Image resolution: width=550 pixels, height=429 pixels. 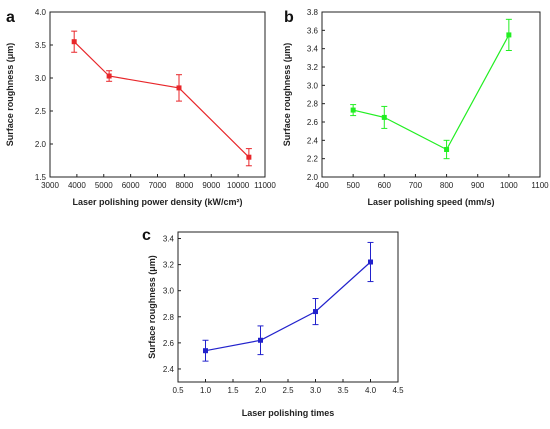 What do you see at coordinates (41, 111) in the screenshot?
I see `y-tick-label: 2.5` at bounding box center [41, 111].